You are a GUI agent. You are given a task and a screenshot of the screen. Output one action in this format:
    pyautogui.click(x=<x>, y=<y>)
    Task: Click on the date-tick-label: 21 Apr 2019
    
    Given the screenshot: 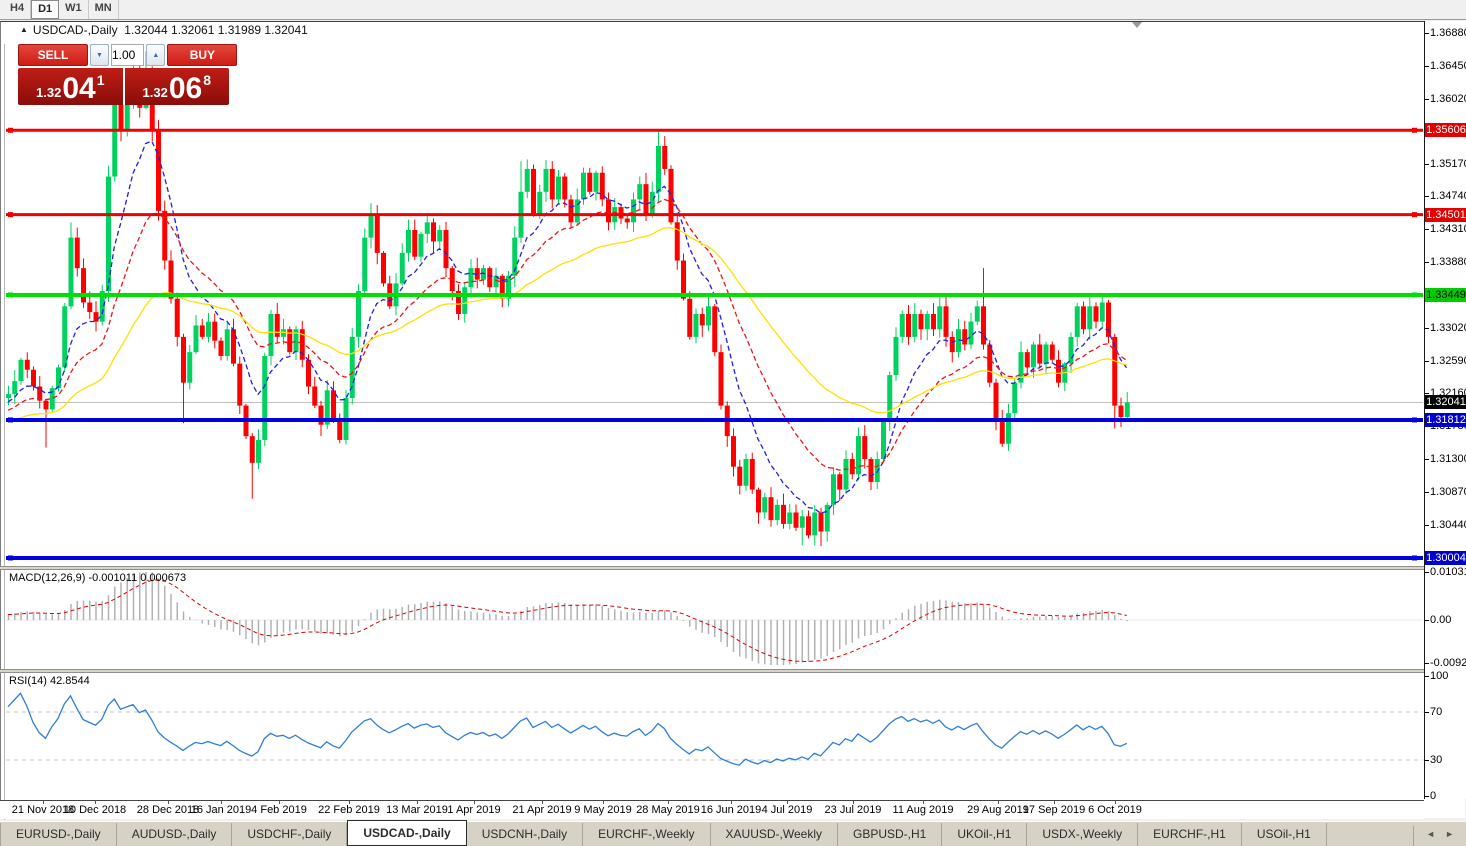 What is the action you would take?
    pyautogui.click(x=542, y=810)
    